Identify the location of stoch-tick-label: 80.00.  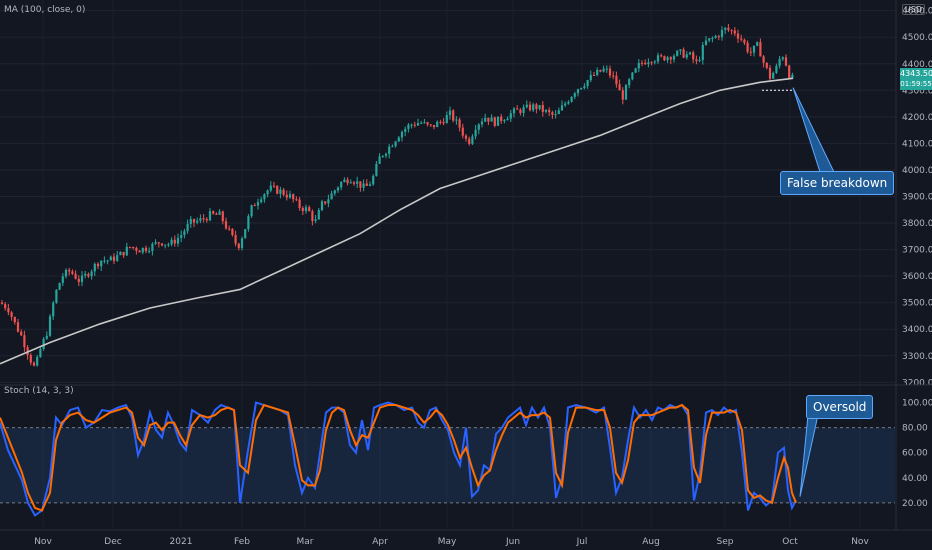
(915, 429).